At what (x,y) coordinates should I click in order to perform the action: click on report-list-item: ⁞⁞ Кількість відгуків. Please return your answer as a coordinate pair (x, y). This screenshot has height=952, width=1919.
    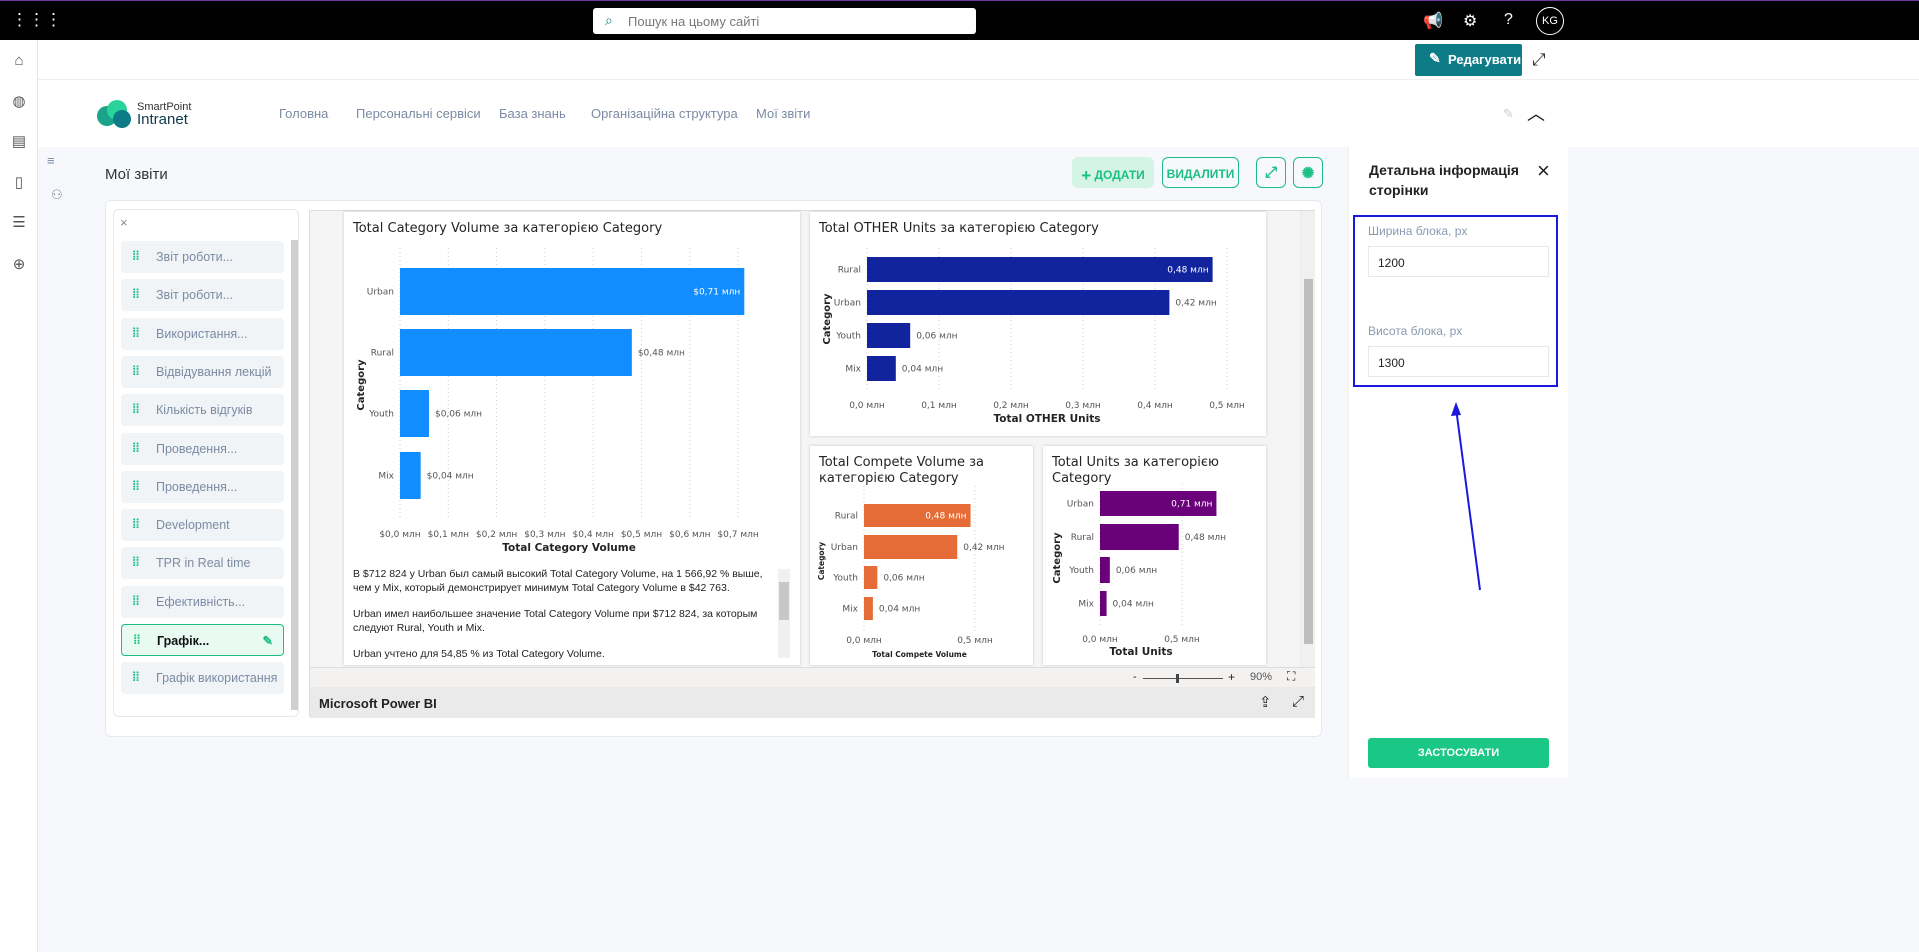
    Looking at the image, I should click on (202, 410).